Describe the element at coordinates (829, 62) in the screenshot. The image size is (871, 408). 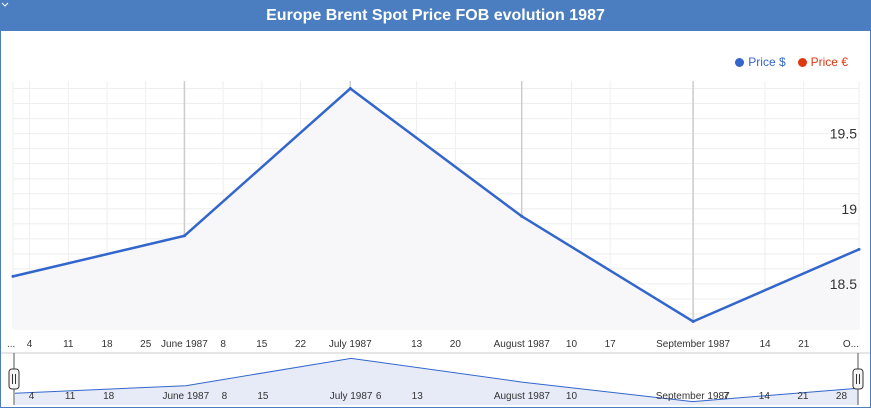
I see `legend-eur-label: Price €` at that location.